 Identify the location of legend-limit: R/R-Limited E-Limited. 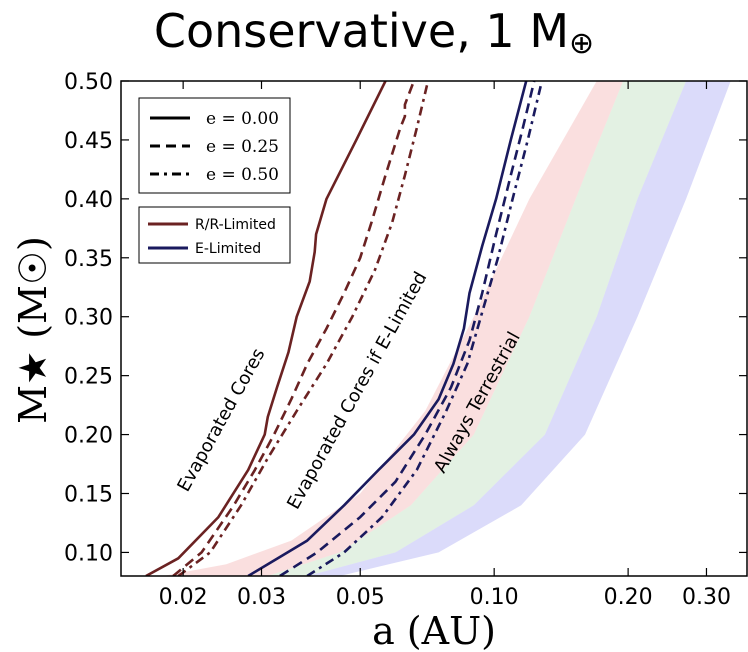
(214, 235).